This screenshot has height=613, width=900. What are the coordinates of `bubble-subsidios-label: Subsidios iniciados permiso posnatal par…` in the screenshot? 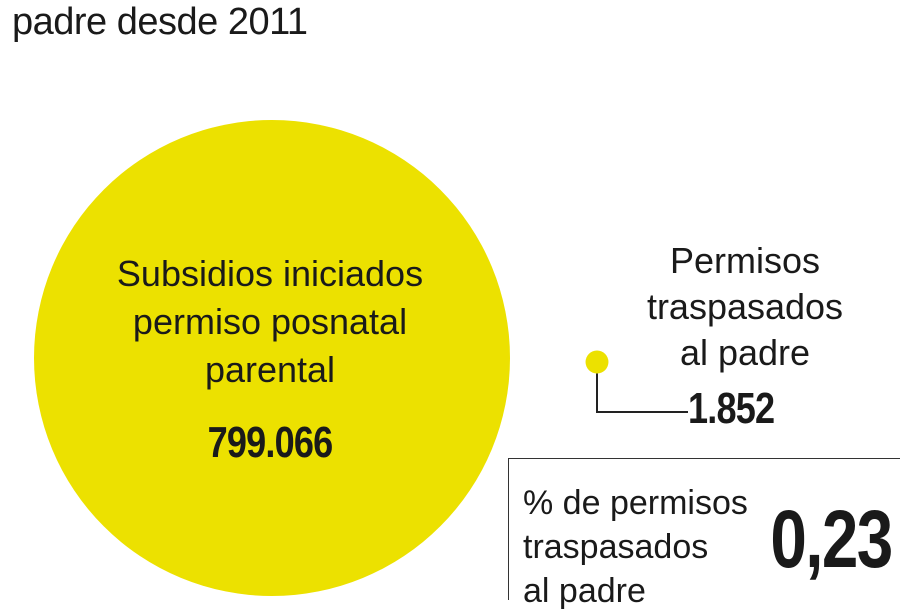 It's located at (270, 322).